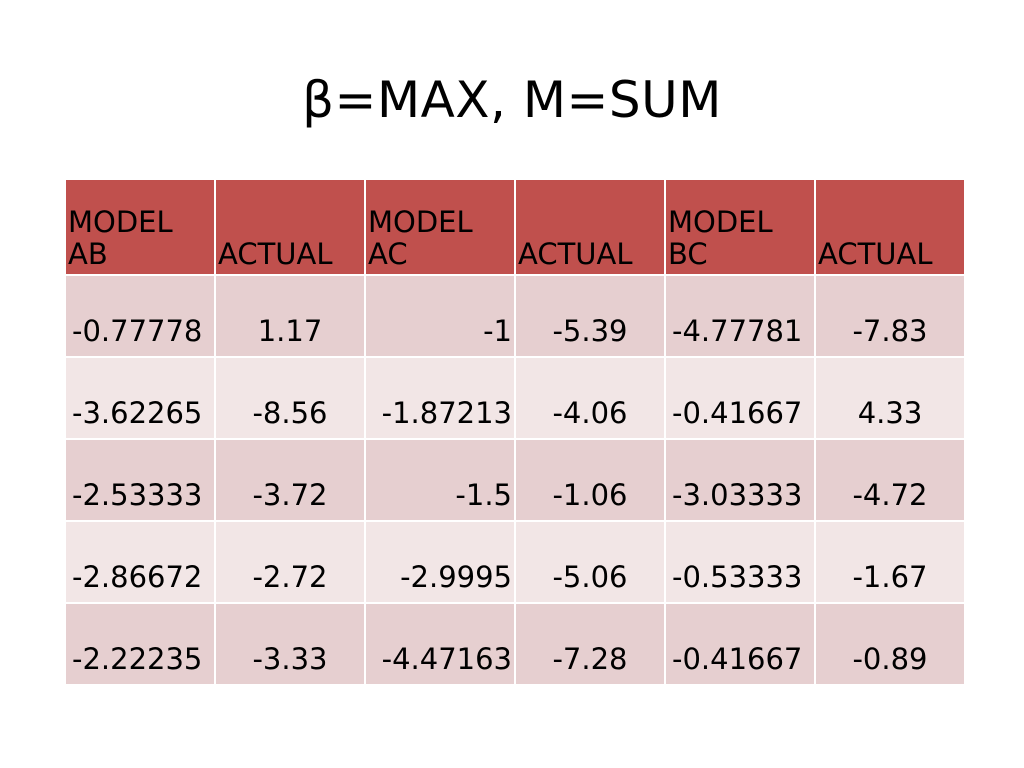  Describe the element at coordinates (140, 398) in the screenshot. I see `table-cell: -3.62265` at that location.